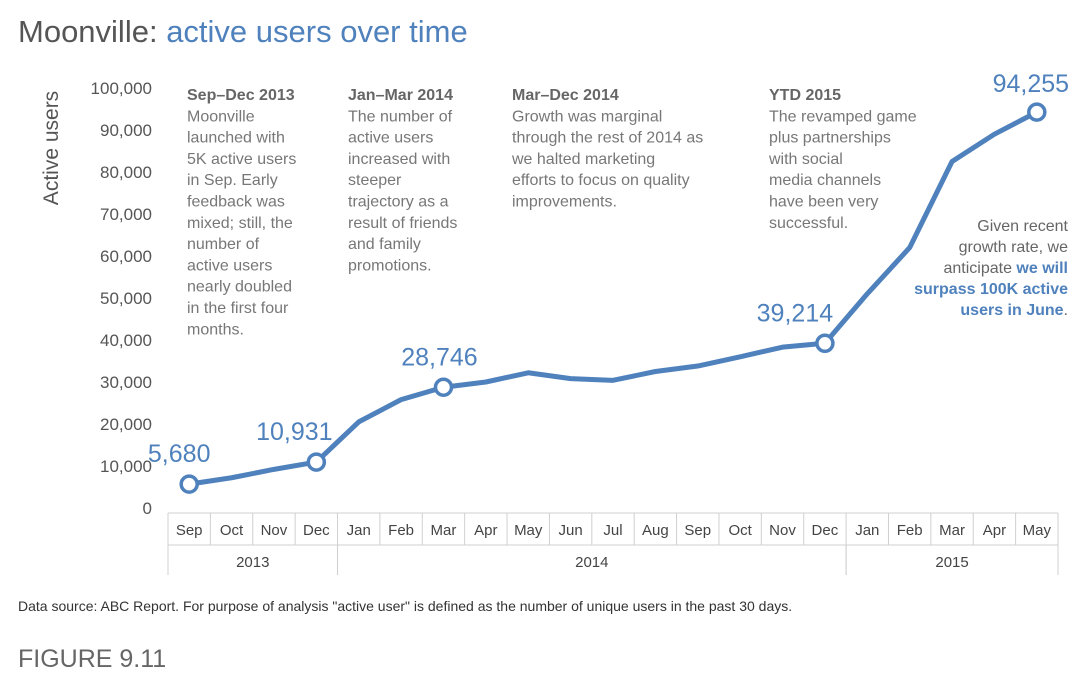 Image resolution: width=1078 pixels, height=682 pixels. Describe the element at coordinates (401, 530) in the screenshot. I see `x-tick-label: Feb` at that location.